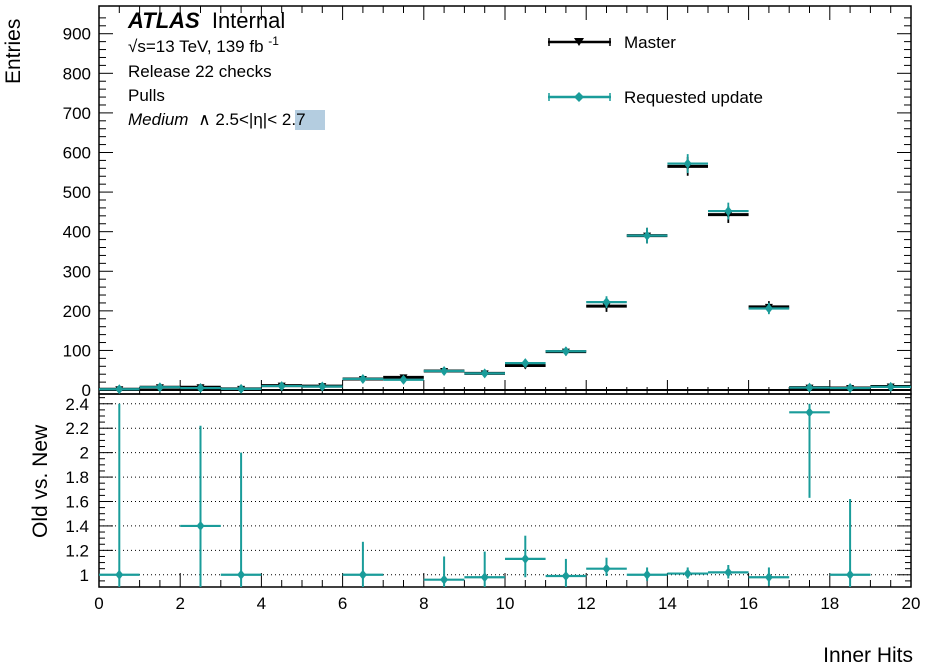  Describe the element at coordinates (77, 232) in the screenshot. I see `y-tick-label-main: 400` at that location.